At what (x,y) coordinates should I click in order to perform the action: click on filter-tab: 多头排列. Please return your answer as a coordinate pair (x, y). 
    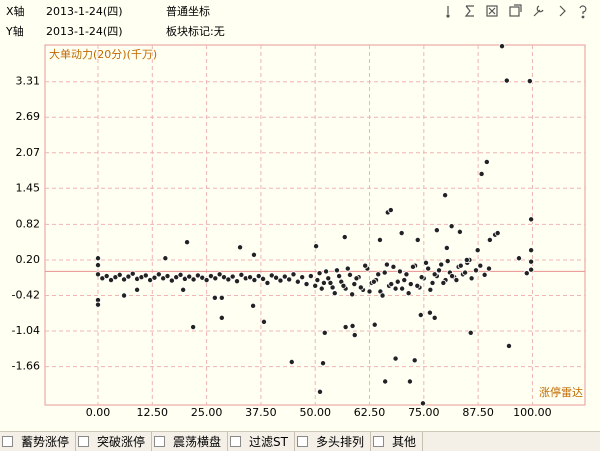
    Looking at the image, I should click on (333, 441).